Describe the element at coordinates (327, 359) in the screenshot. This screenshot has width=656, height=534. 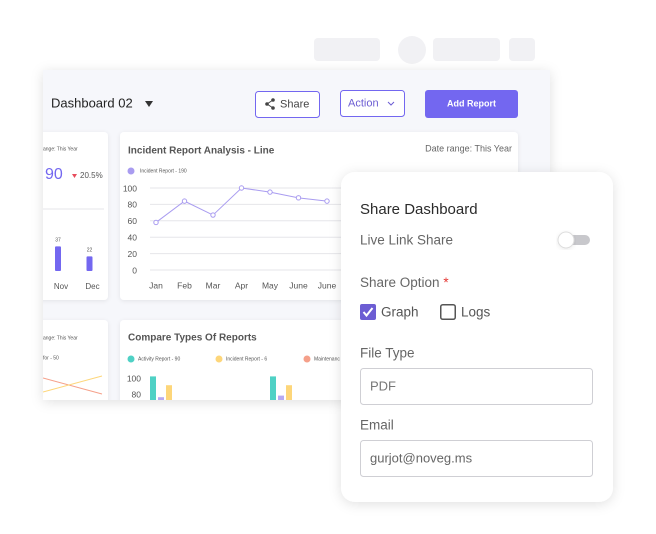
I see `legend-label: Maintenanc` at that location.